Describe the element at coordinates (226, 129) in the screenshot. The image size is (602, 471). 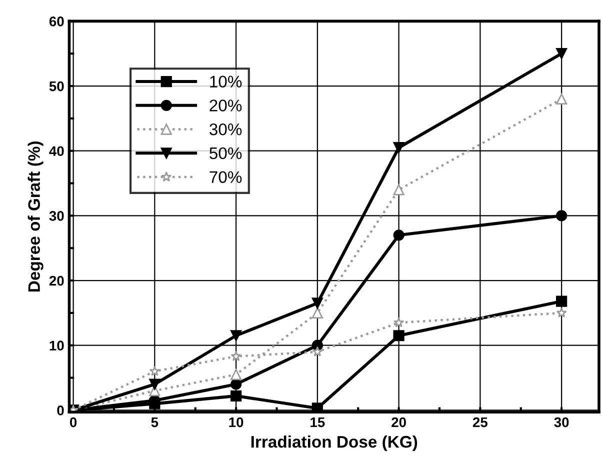
I see `legend-label: 30%` at that location.